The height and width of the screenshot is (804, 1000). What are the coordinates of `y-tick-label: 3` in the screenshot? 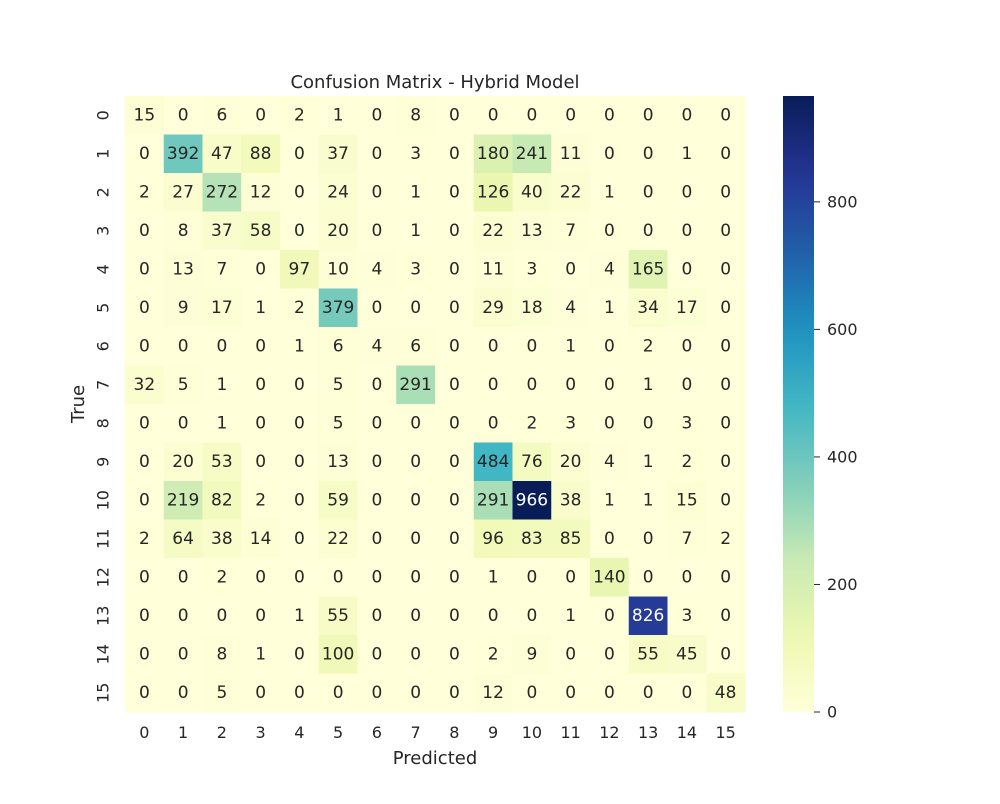 It's located at (103, 231).